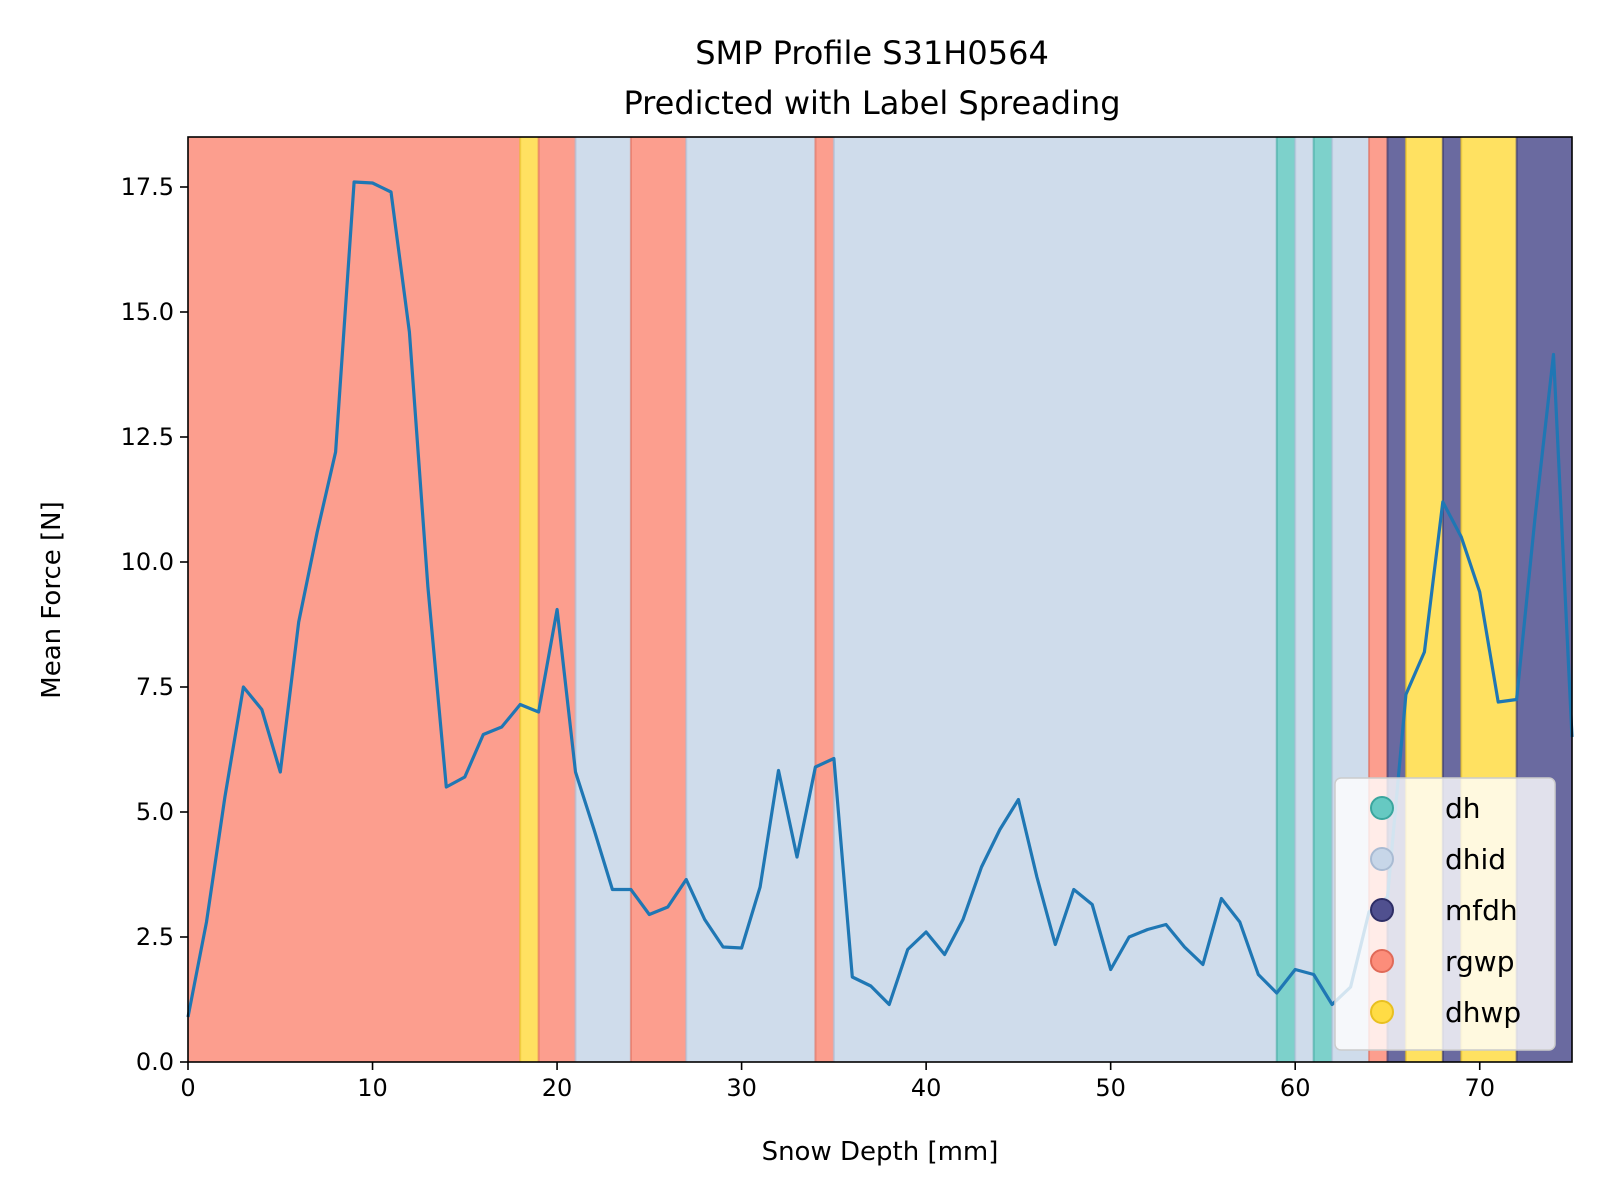 Image resolution: width=1600 pixels, height=1200 pixels. Describe the element at coordinates (155, 1062) in the screenshot. I see `y-tick-label: 0.0` at that location.